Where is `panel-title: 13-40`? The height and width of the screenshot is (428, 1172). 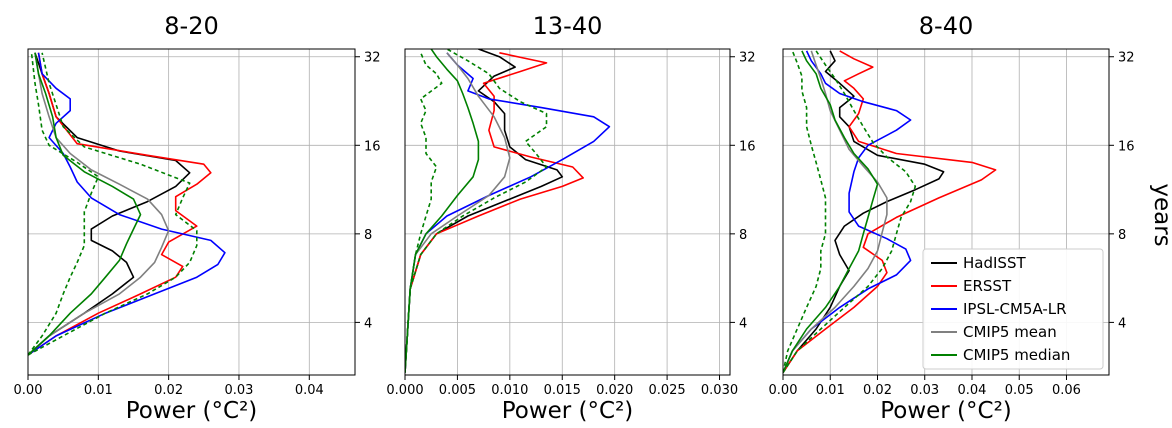 panel-title: 13-40 is located at coordinates (568, 26).